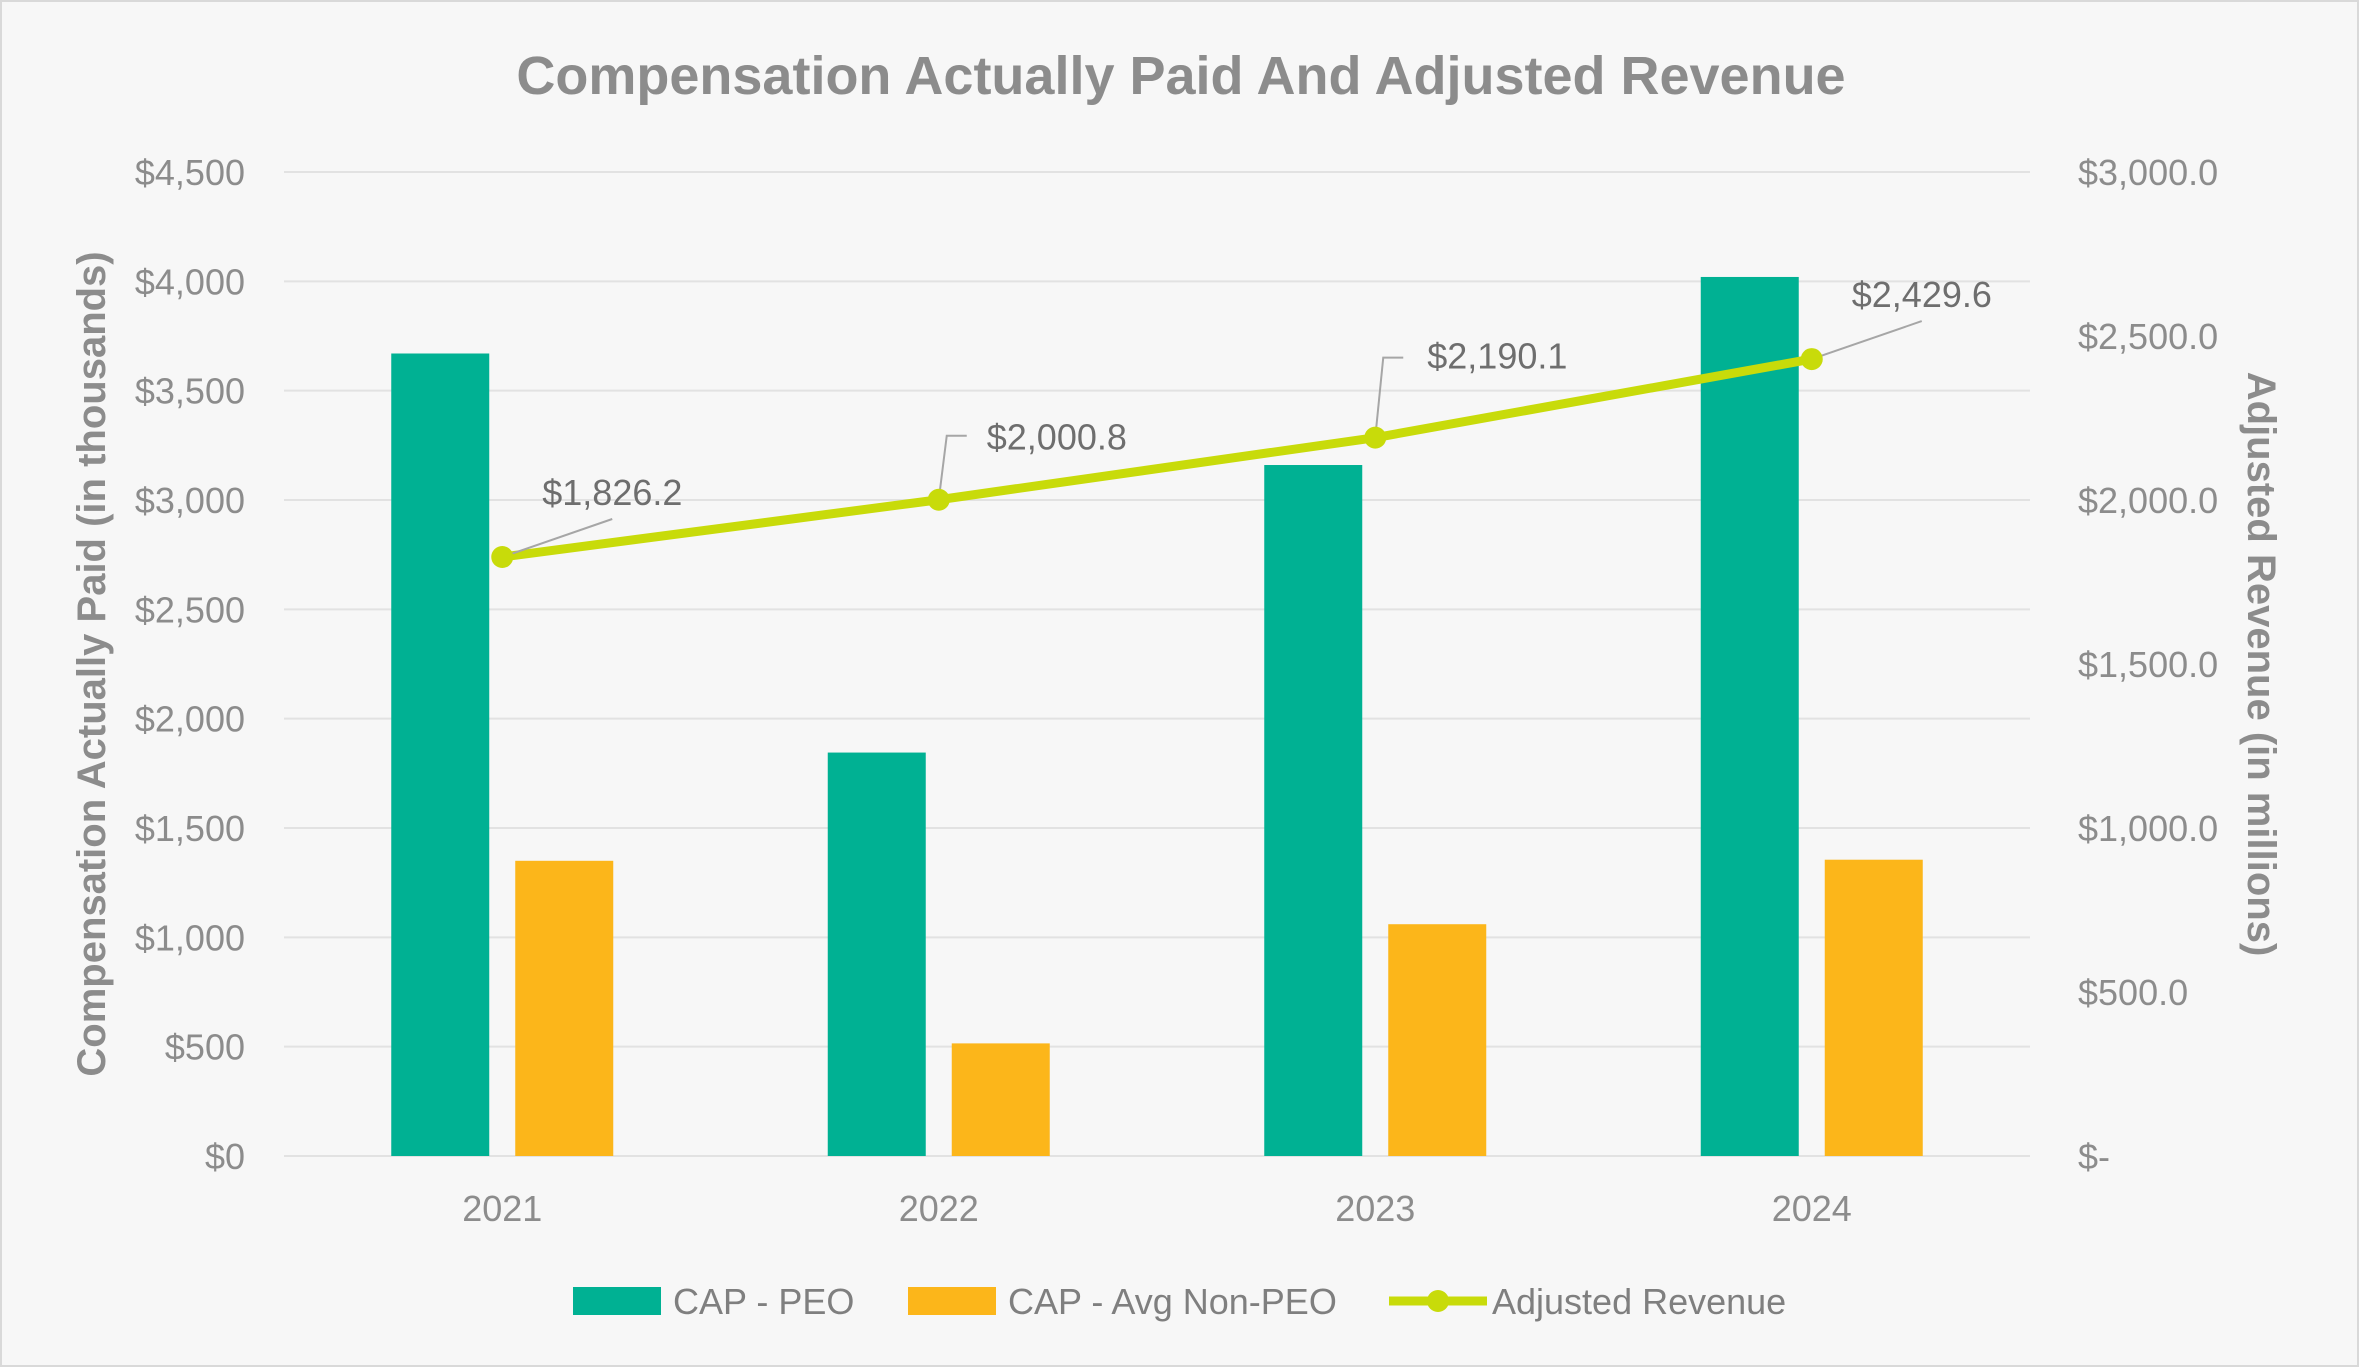 The image size is (2359, 1369). What do you see at coordinates (939, 1208) in the screenshot?
I see `x-tick-label: 2022` at bounding box center [939, 1208].